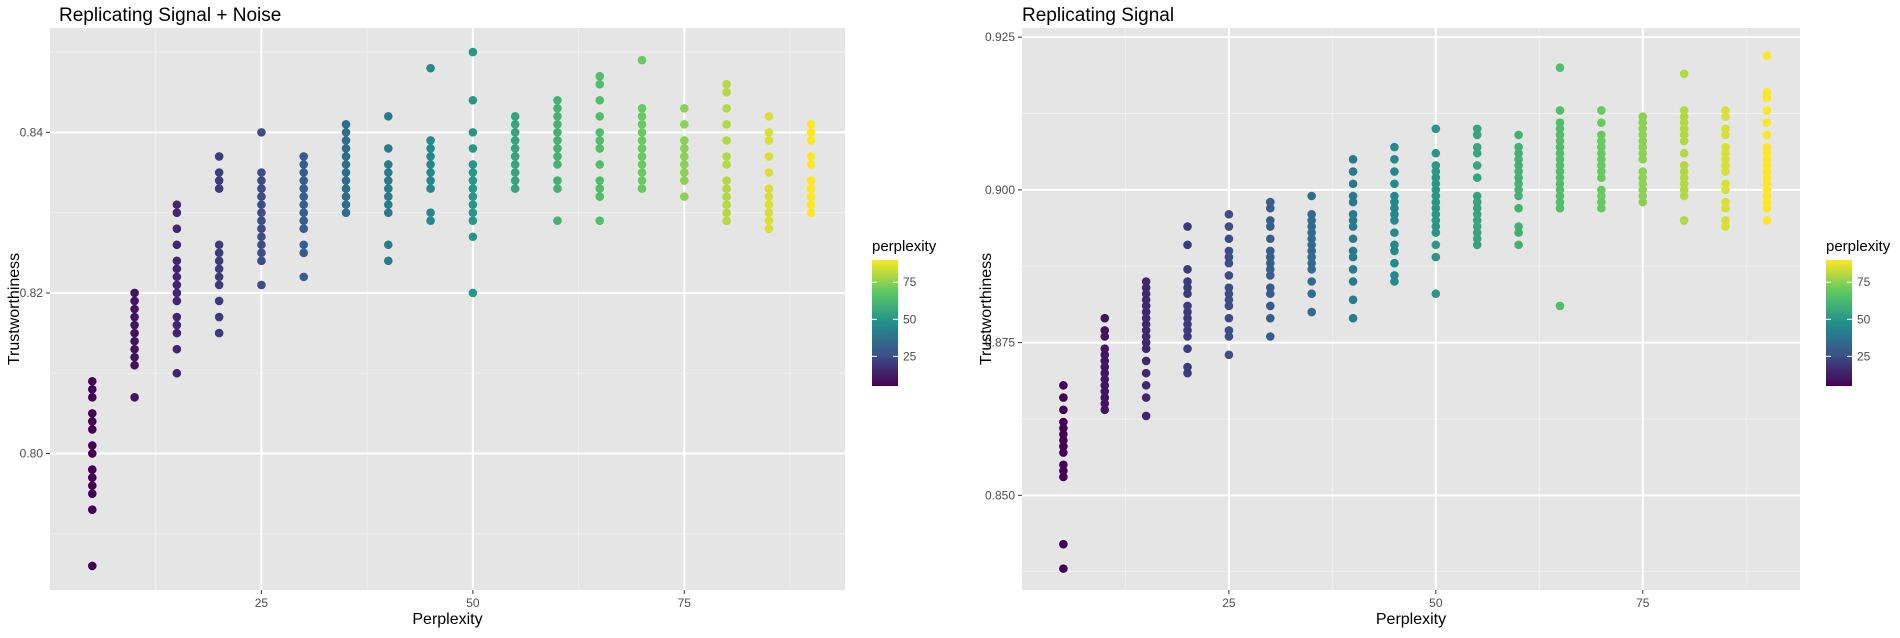 Image resolution: width=1900 pixels, height=638 pixels. What do you see at coordinates (986, 309) in the screenshot?
I see `y-axis-label: Trustworthiness` at bounding box center [986, 309].